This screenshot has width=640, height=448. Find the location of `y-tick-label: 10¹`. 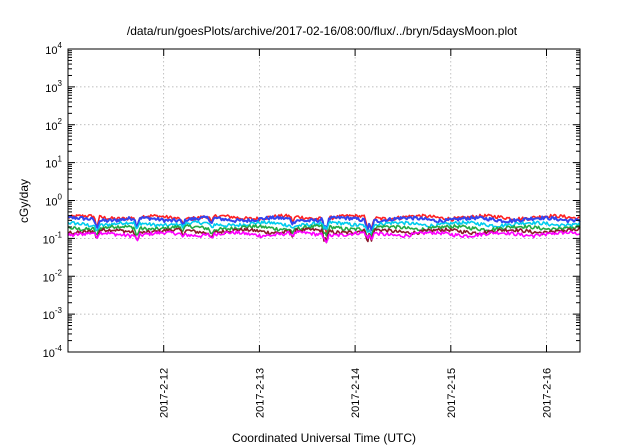

y-tick-label: 10¹ is located at coordinates (53, 163).